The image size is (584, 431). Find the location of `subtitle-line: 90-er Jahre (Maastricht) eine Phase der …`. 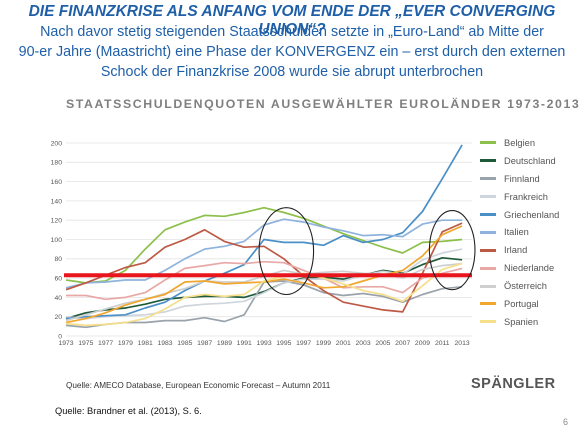

subtitle-line: 90-er Jahre (Maastricht) eine Phase der … is located at coordinates (292, 52).